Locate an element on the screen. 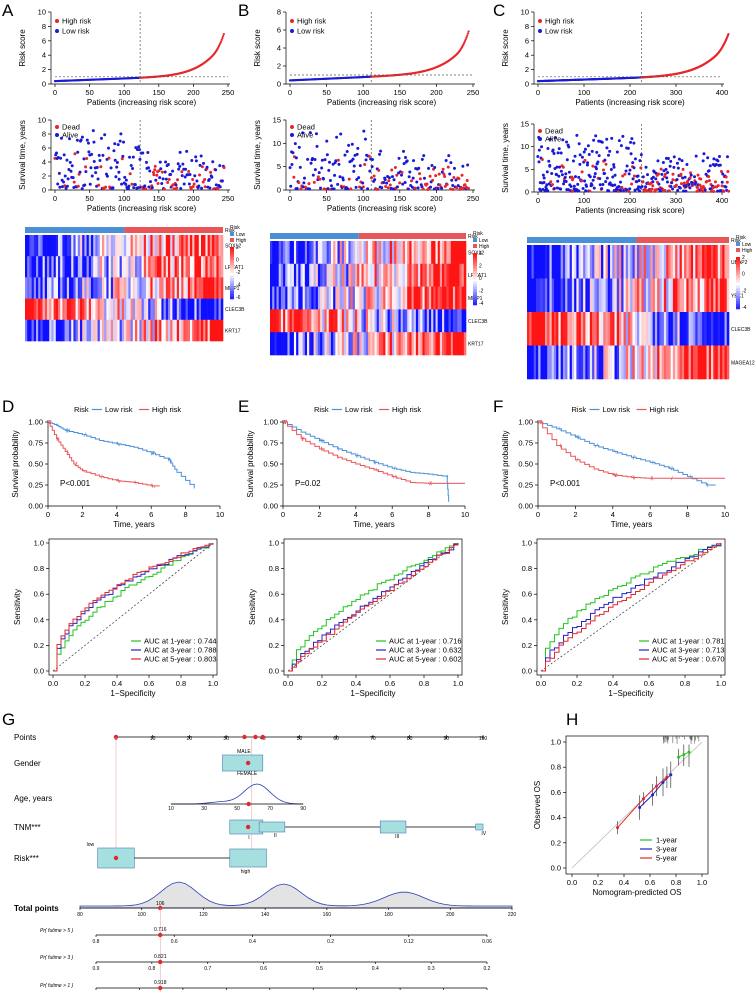 Image resolution: width=755 pixels, height=992 pixels. y-tick-label: 0.8 is located at coordinates (39, 568).